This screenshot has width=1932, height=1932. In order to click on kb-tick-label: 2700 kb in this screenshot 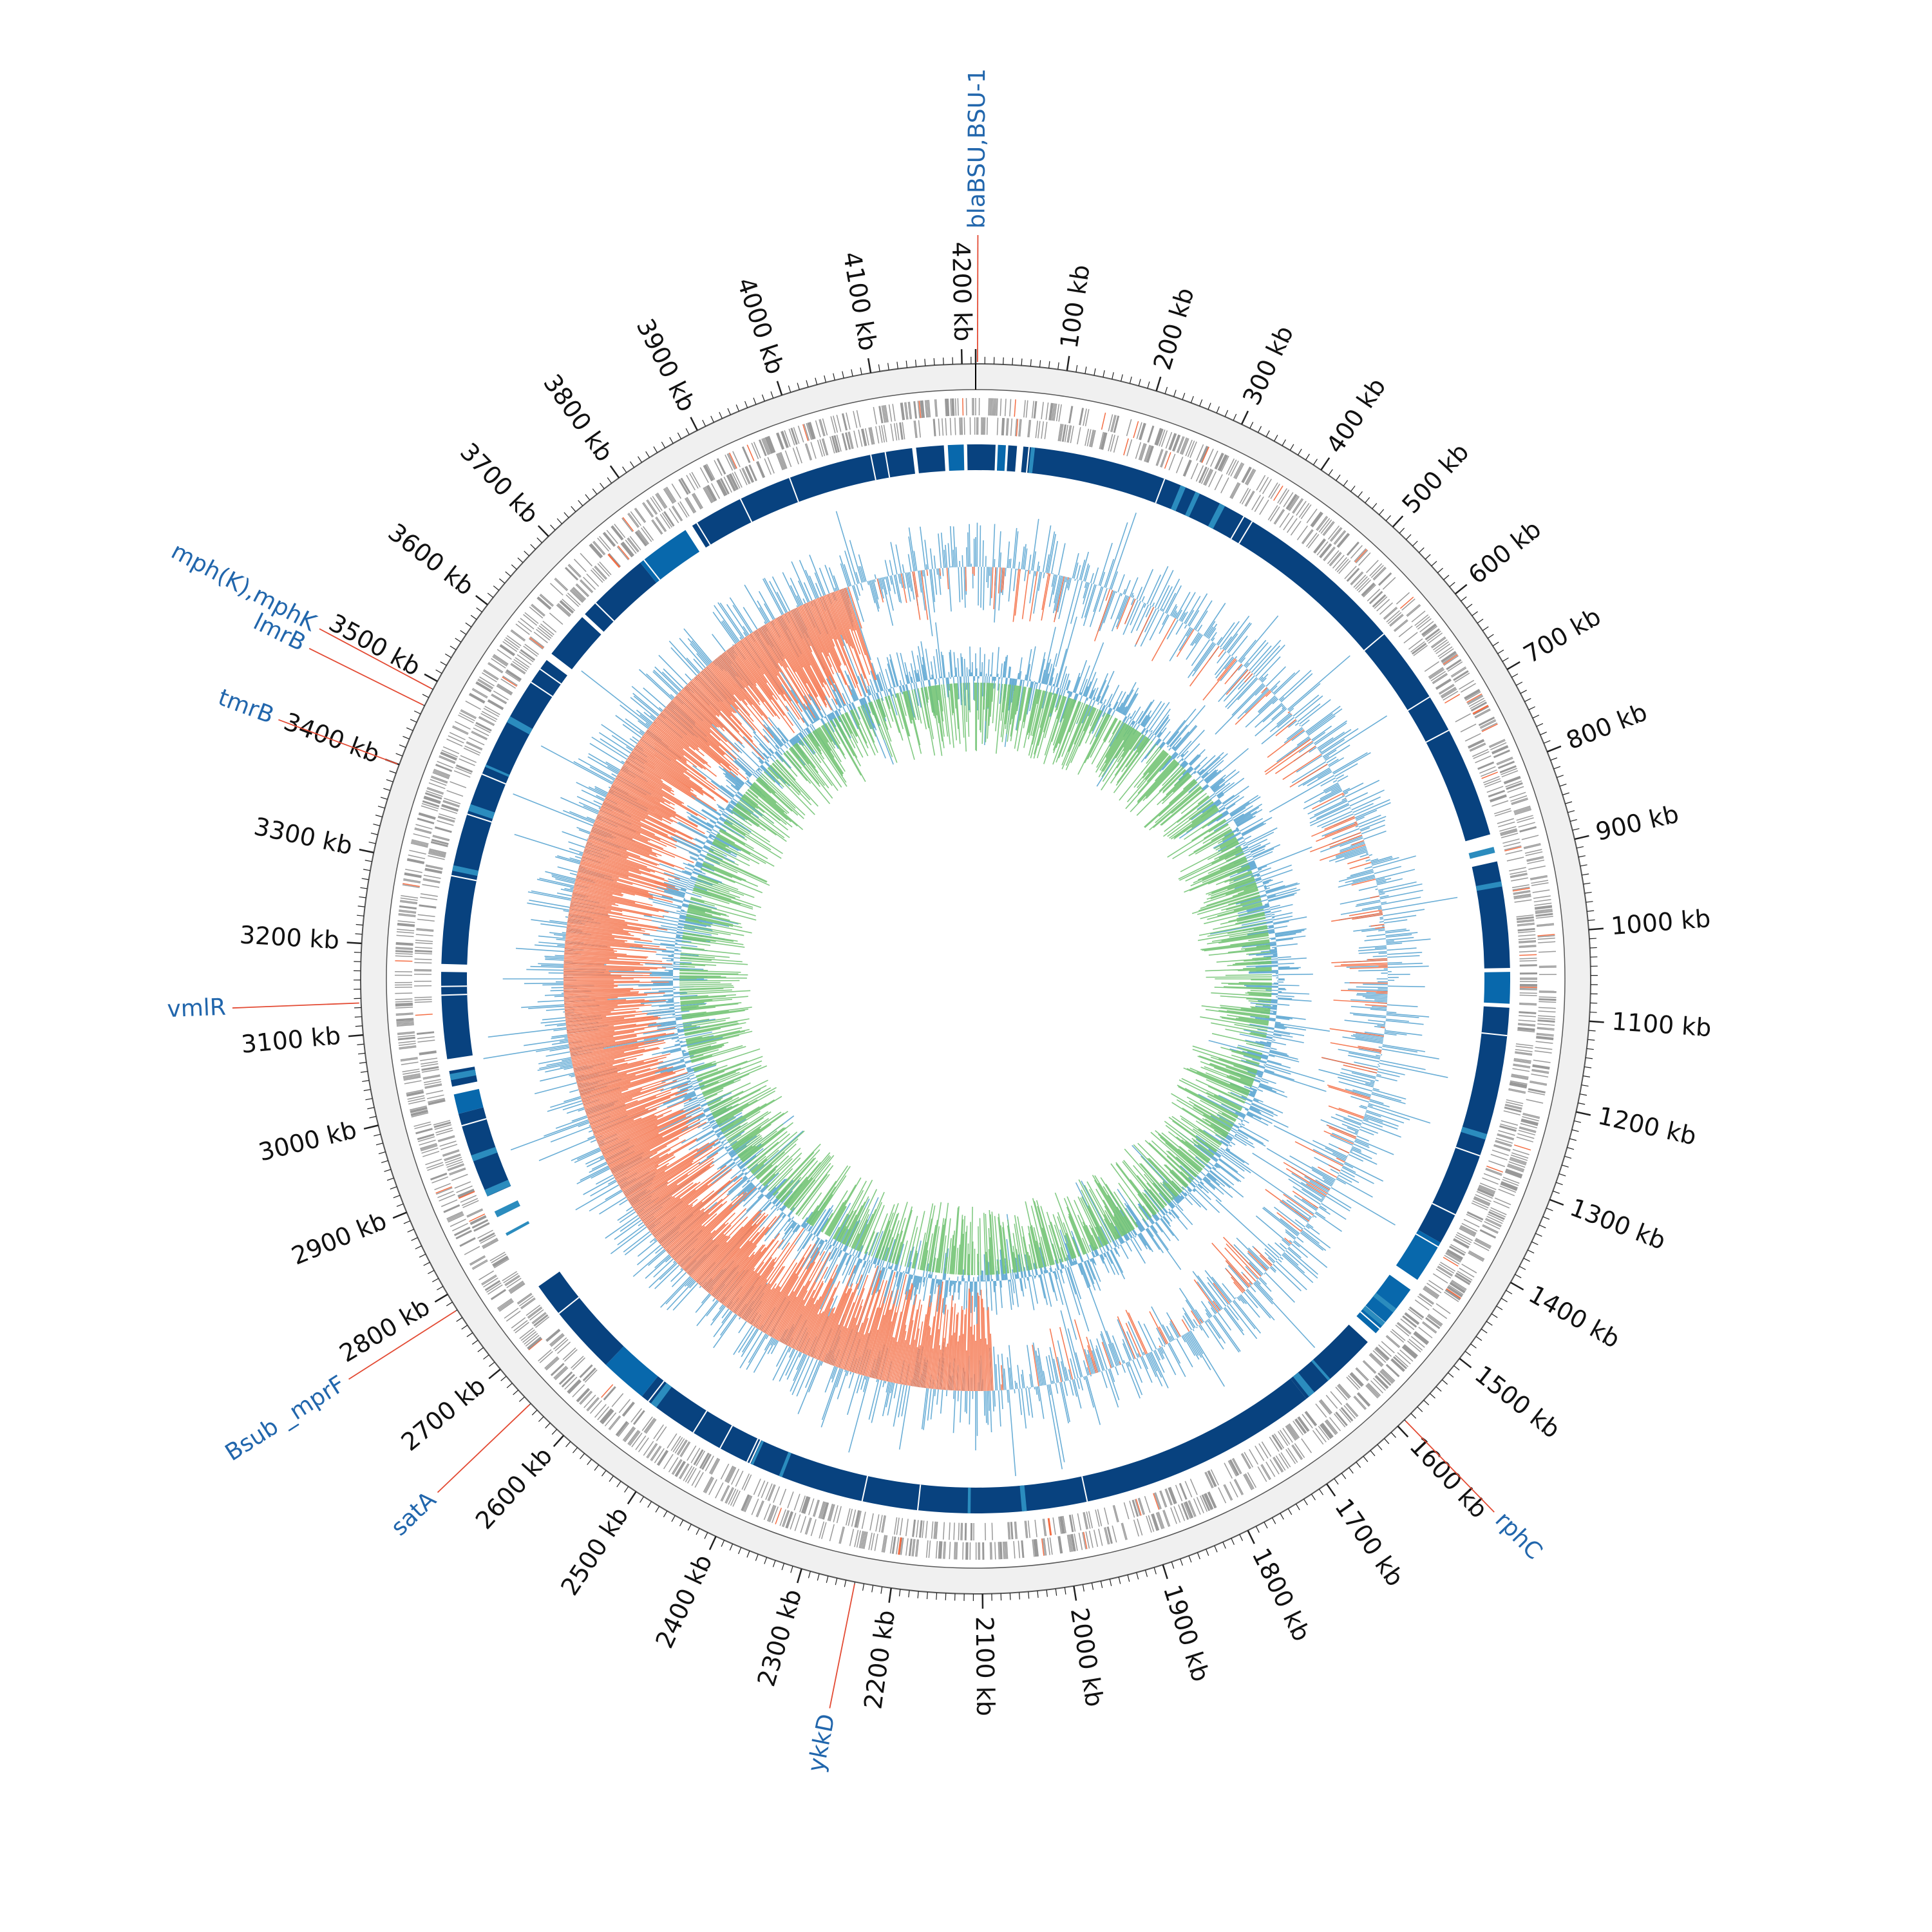, I will do `click(444, 1413)`.